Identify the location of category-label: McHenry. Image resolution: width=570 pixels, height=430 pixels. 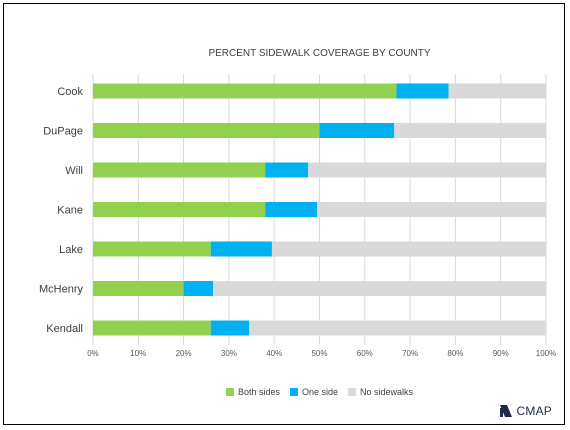
(61, 290).